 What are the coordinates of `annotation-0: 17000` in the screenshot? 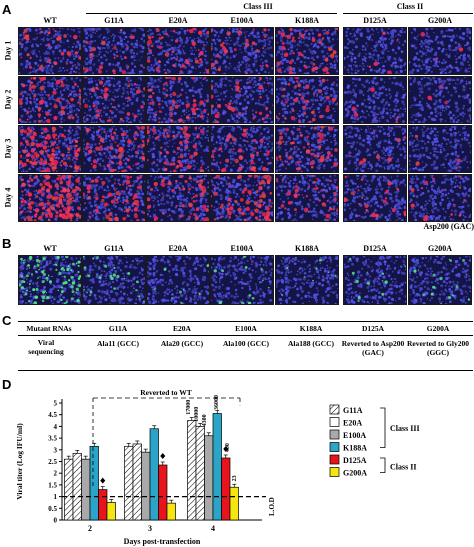 It's located at (189, 407).